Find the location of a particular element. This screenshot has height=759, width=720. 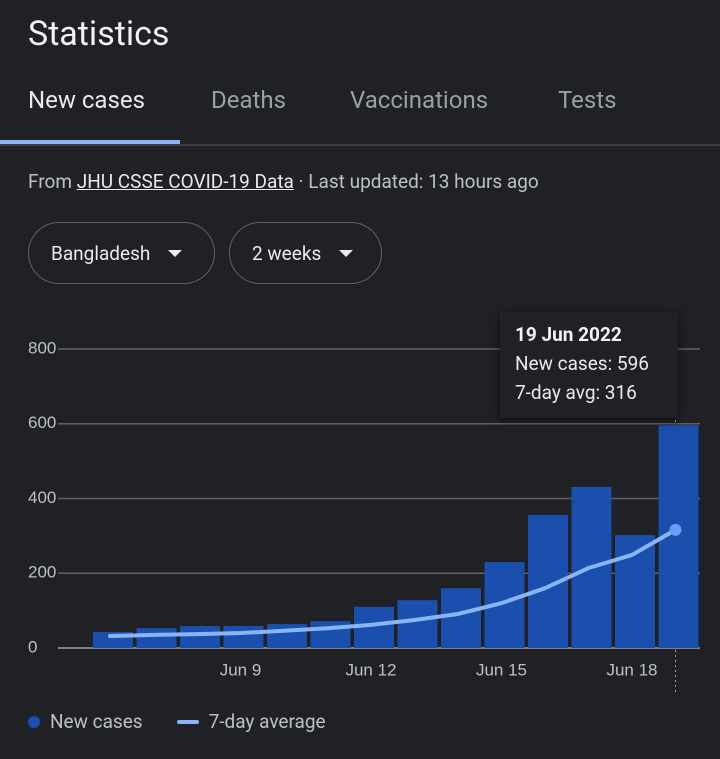

dropdown: Bangladesh is located at coordinates (121, 253).